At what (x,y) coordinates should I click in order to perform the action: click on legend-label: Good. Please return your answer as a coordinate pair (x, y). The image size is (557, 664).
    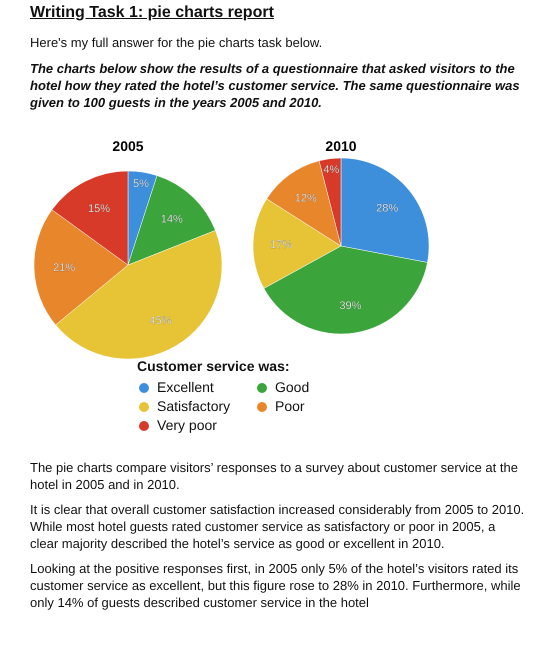
    Looking at the image, I should click on (292, 387).